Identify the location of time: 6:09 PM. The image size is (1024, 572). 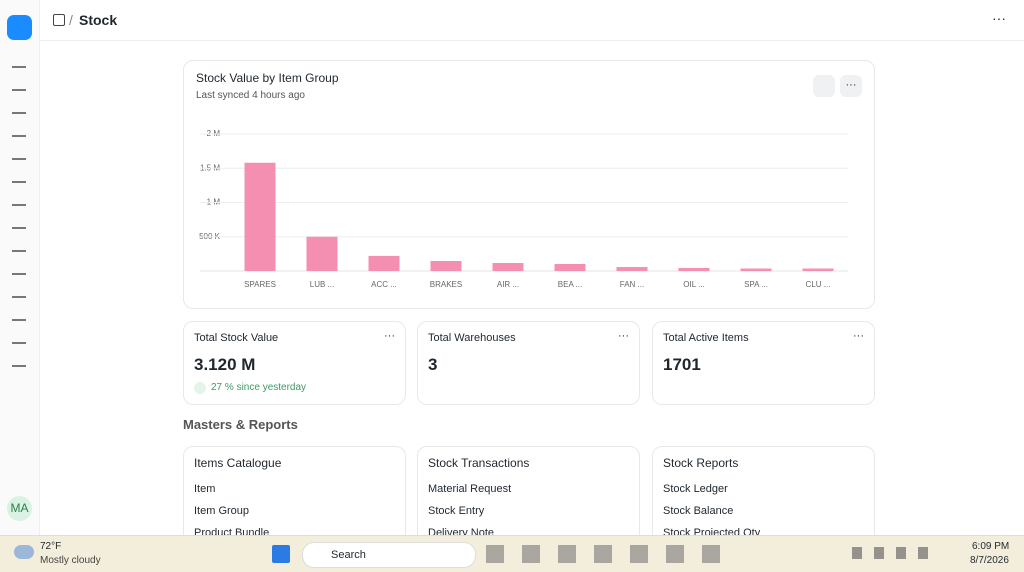
(991, 546).